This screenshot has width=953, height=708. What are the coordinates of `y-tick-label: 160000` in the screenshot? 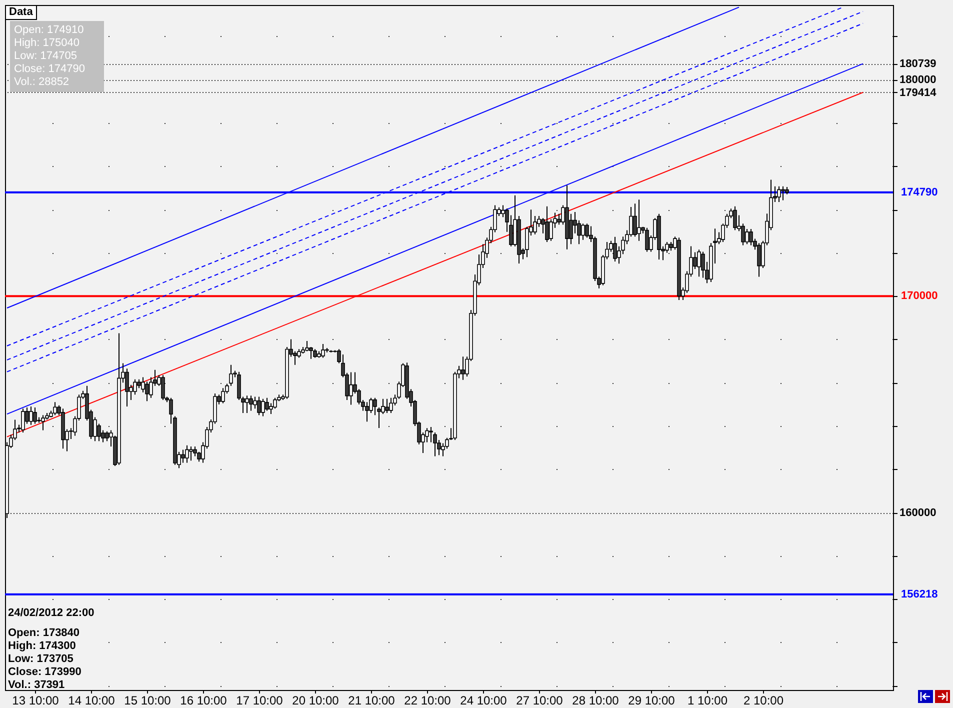 It's located at (918, 513).